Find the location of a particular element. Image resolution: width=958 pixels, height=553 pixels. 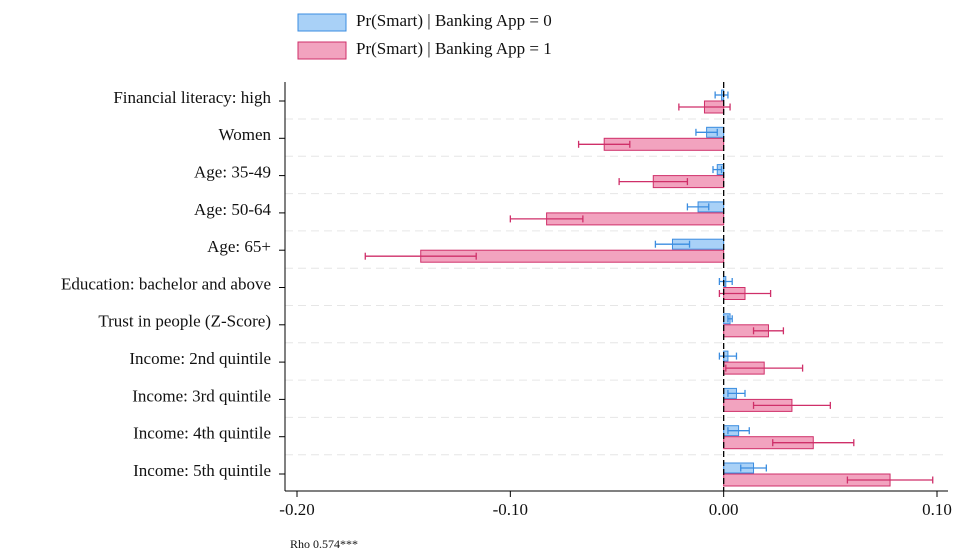

y-tick-label: Income: 3rd quintile is located at coordinates (201, 395).